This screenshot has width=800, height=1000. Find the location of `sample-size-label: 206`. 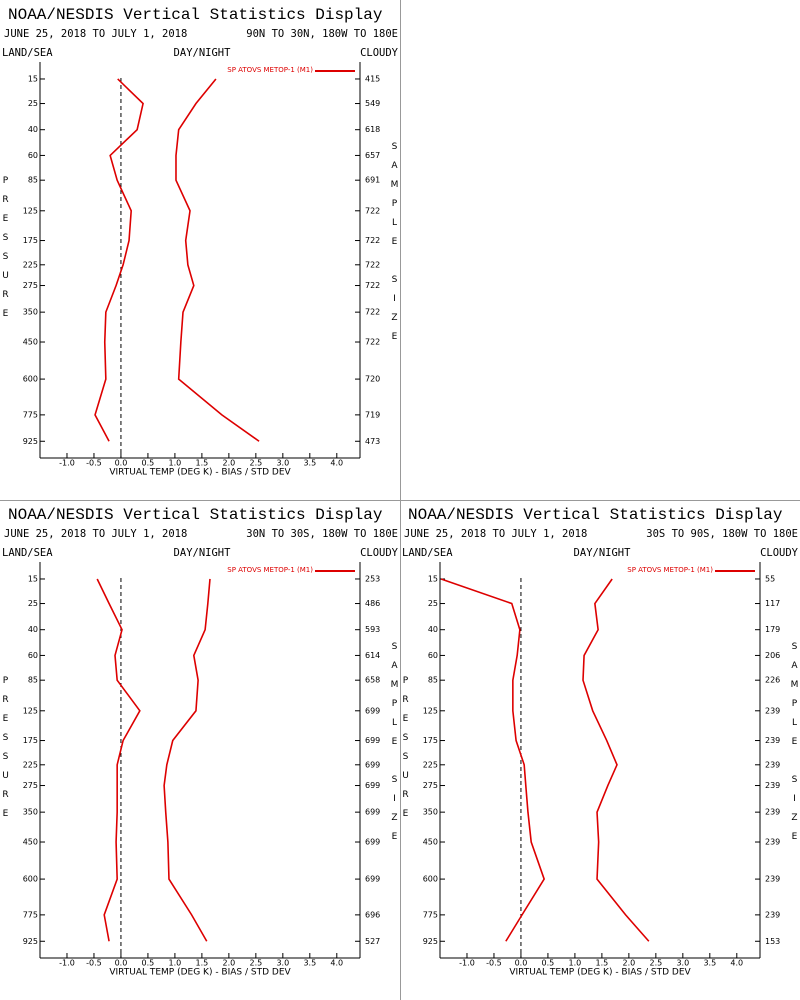

sample-size-label: 206 is located at coordinates (772, 655).